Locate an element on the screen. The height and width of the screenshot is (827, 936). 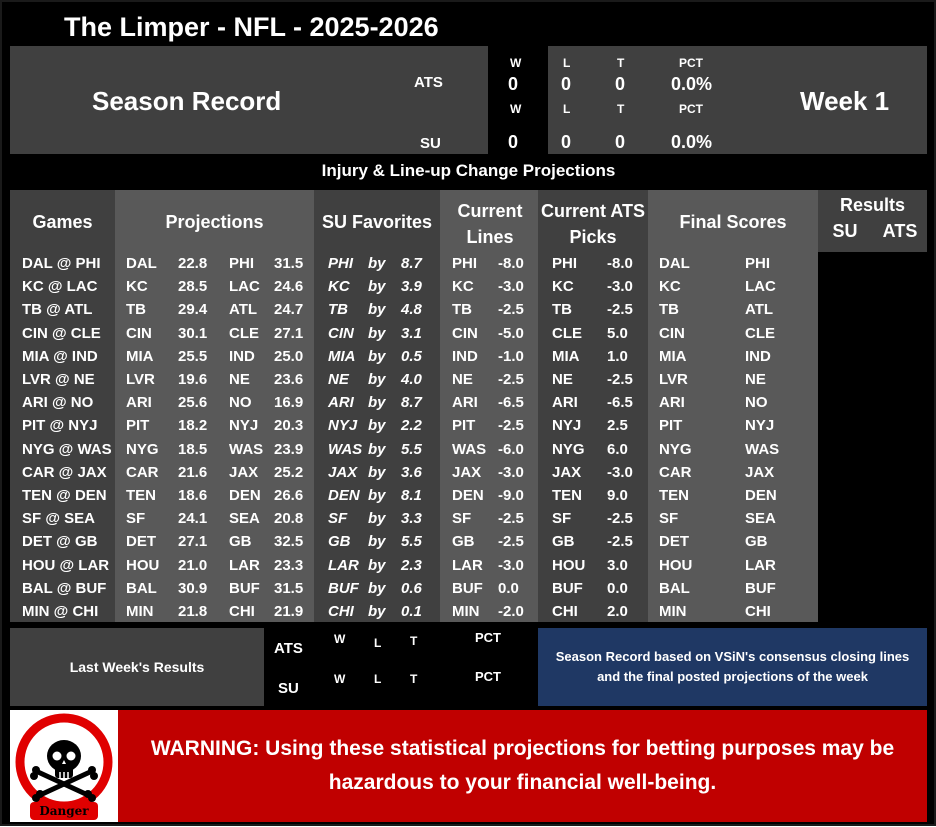
su-ties: 0 is located at coordinates (620, 142).